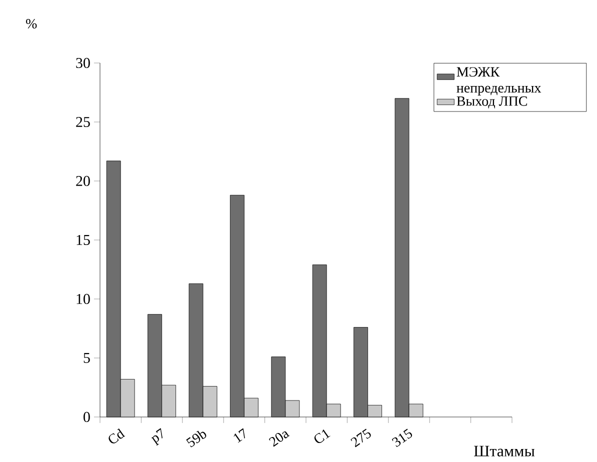 The height and width of the screenshot is (462, 597). Describe the element at coordinates (402, 437) in the screenshot. I see `x-tick-label: 315` at that location.